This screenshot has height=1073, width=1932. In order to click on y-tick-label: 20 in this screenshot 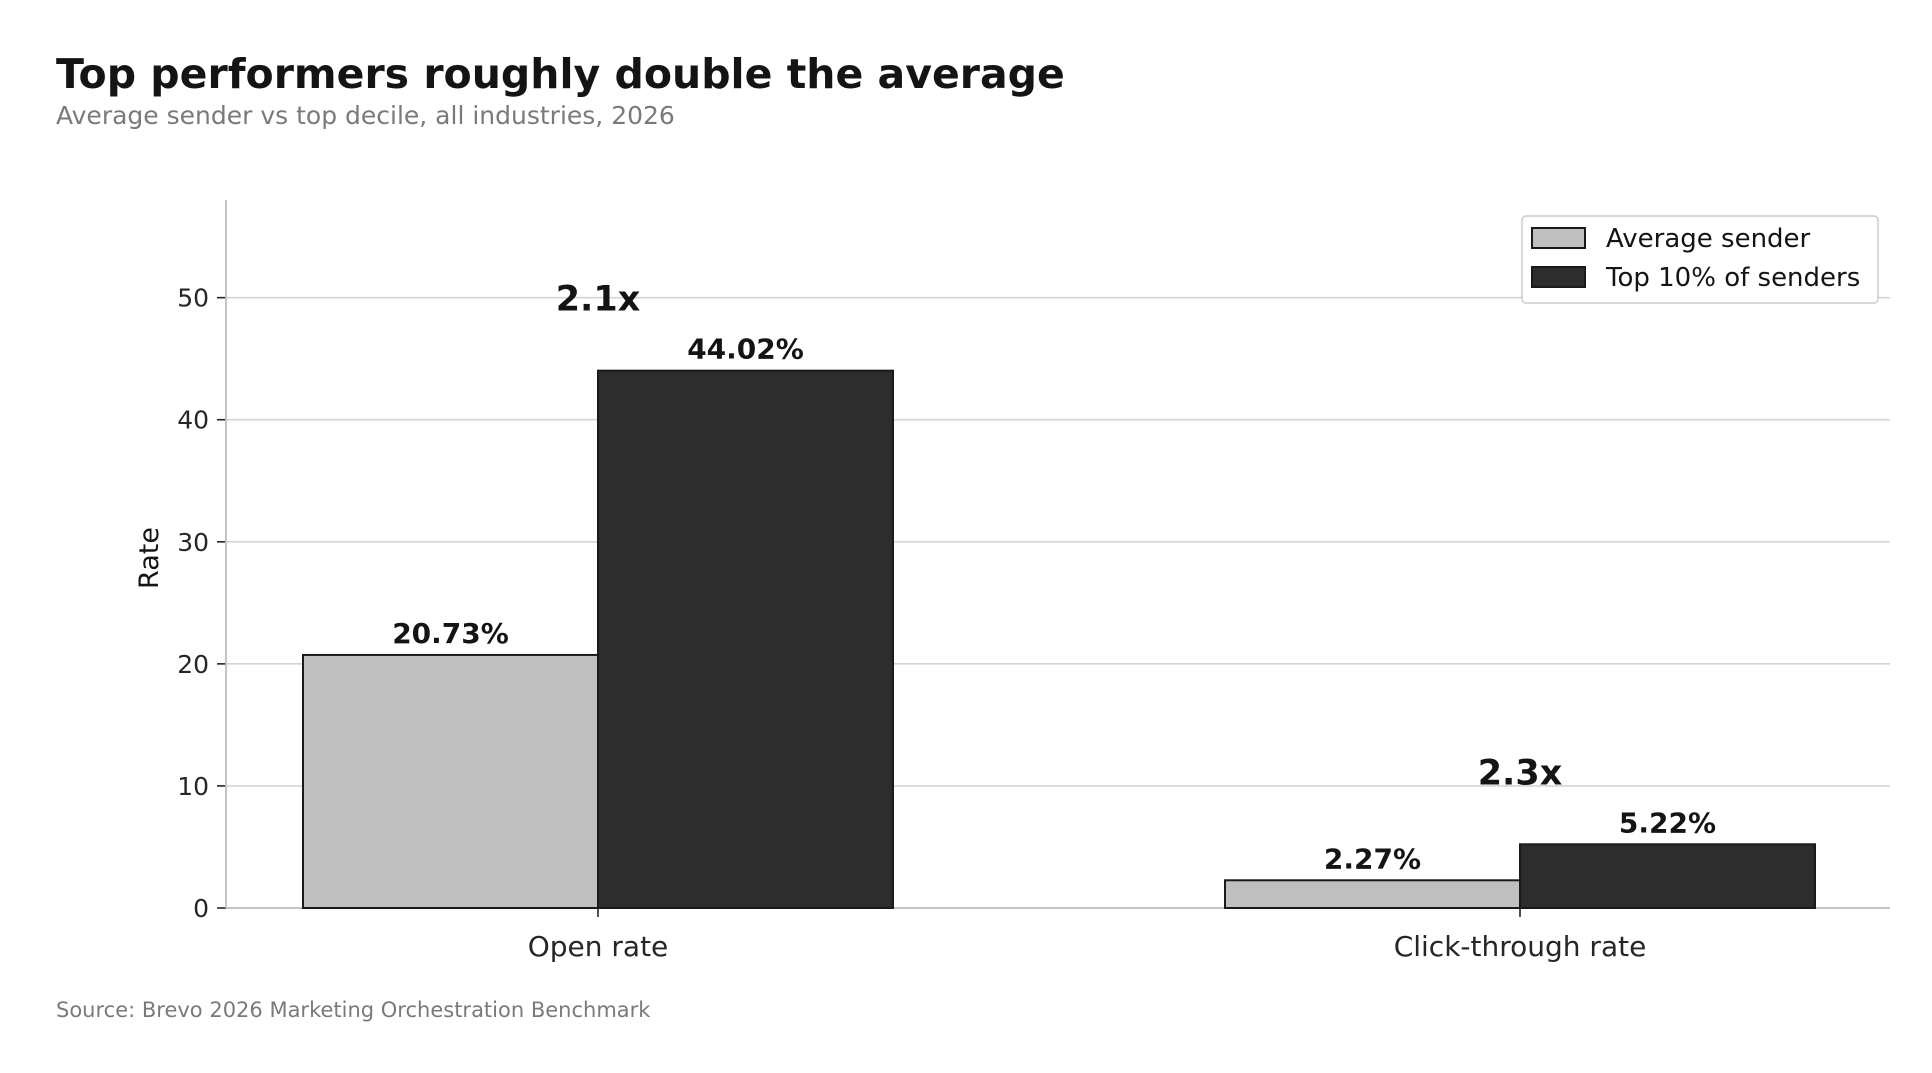, I will do `click(193, 664)`.